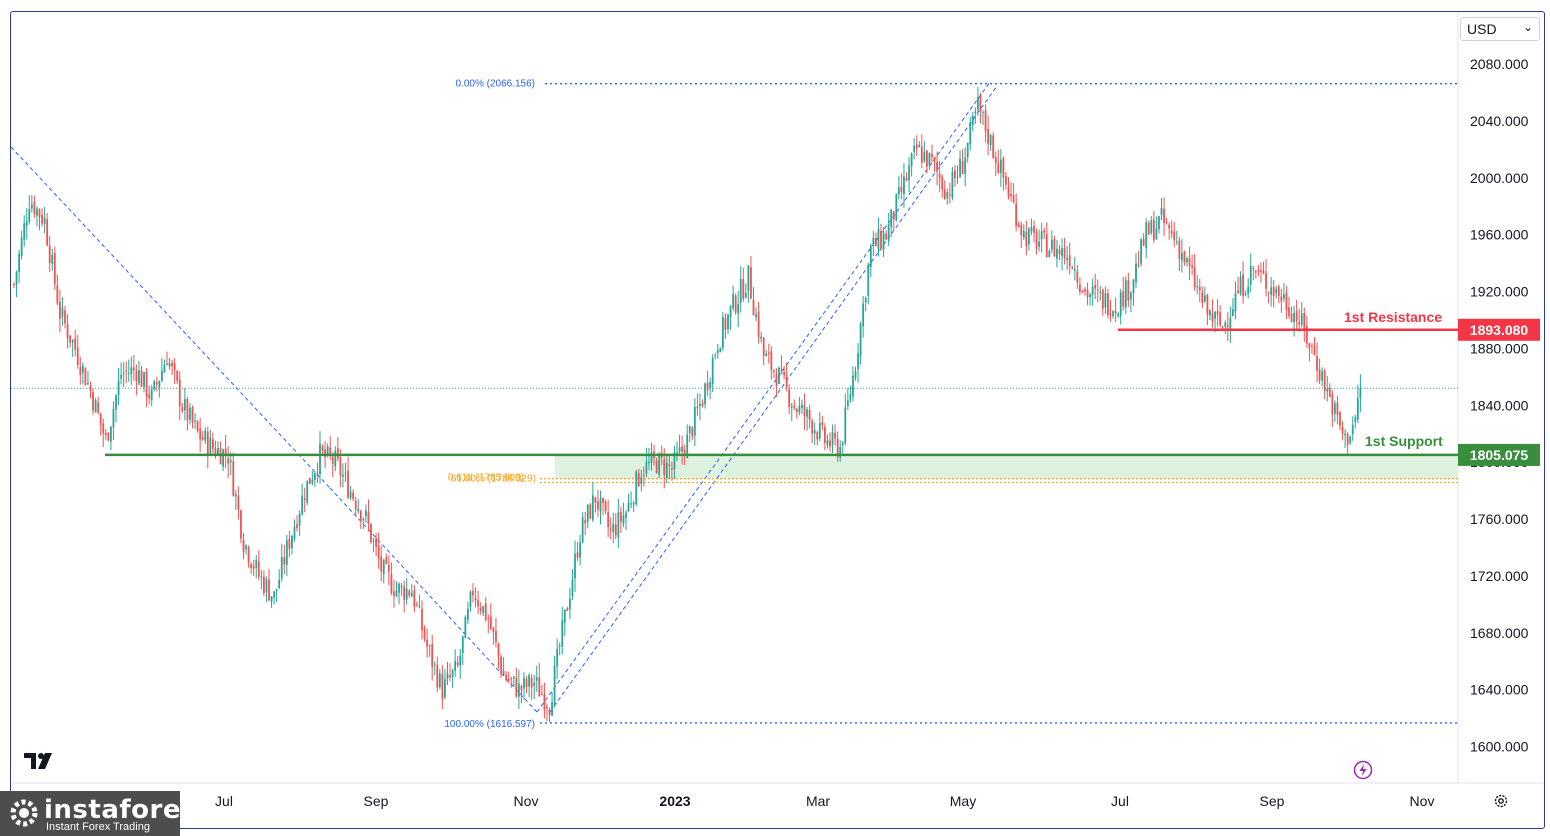 Image resolution: width=1550 pixels, height=836 pixels. Describe the element at coordinates (433, 600) in the screenshot. I see `downtrend-line-extension` at that location.